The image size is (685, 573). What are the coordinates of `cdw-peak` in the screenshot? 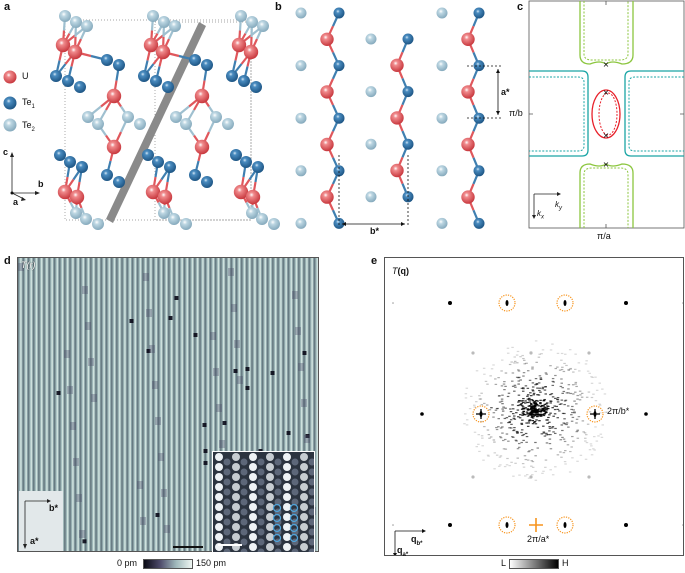 It's located at (507, 525).